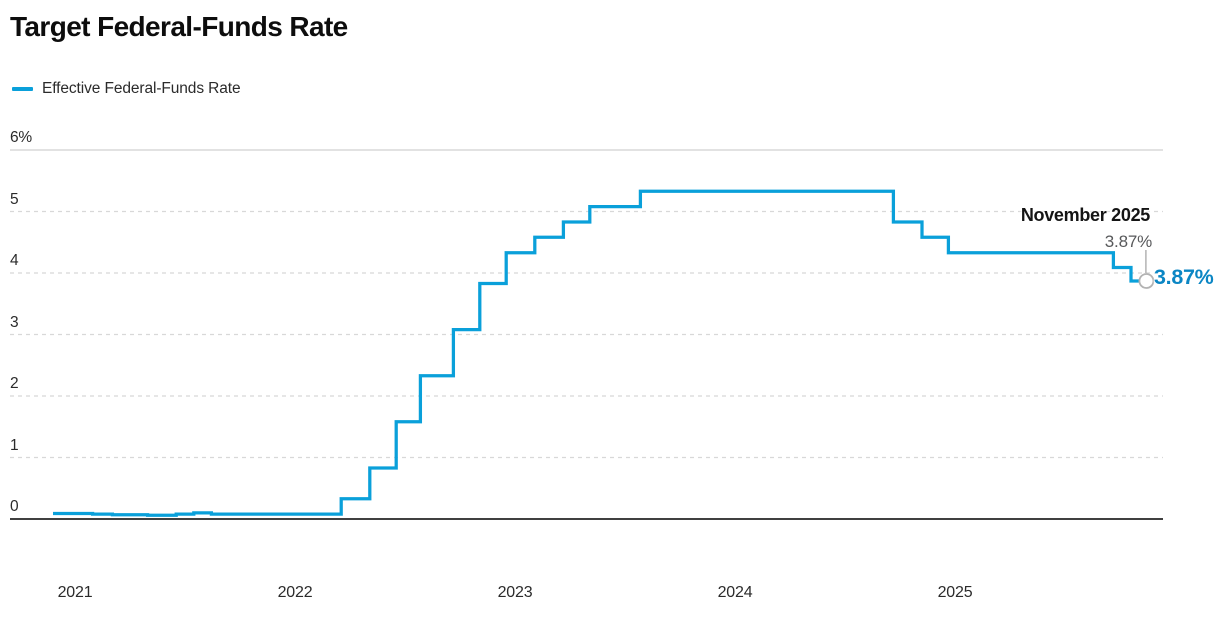 The width and height of the screenshot is (1222, 618). What do you see at coordinates (1146, 281) in the screenshot?
I see `end-point-marker` at bounding box center [1146, 281].